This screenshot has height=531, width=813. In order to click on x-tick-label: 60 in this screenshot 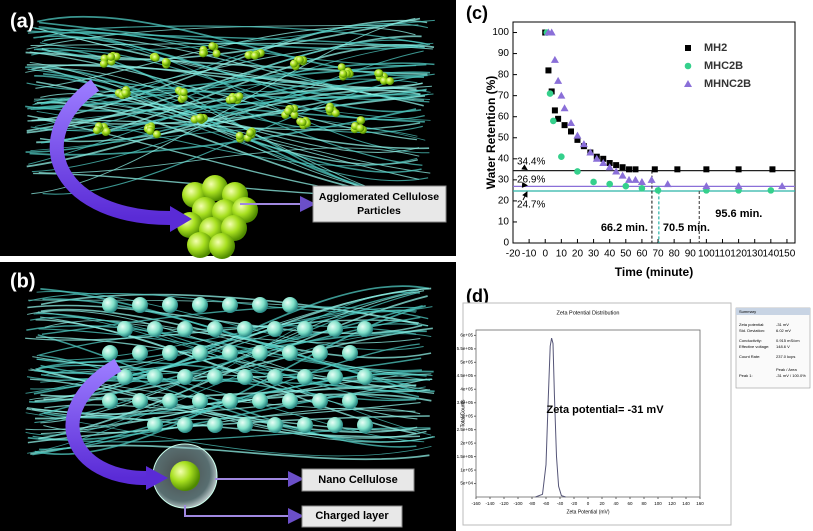, I will do `click(630, 503)`.